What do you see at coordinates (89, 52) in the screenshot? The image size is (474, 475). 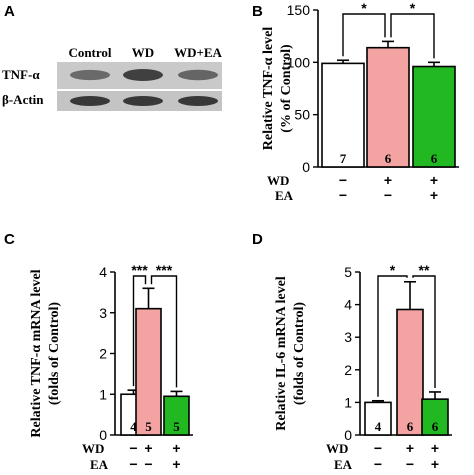 I see `blot-lane-label-control: Control` at bounding box center [89, 52].